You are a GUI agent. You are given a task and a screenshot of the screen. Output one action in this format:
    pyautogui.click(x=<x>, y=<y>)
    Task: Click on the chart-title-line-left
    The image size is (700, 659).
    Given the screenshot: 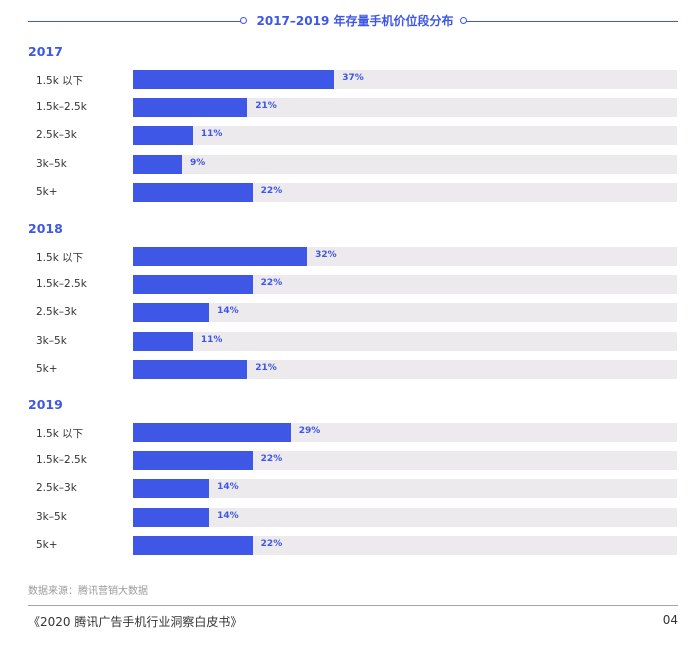 What is the action you would take?
    pyautogui.click(x=135, y=21)
    